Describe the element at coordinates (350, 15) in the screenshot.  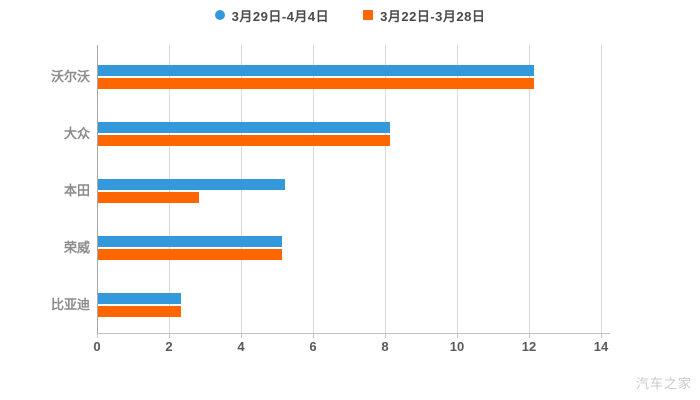
I see `legend: 3月29日-4月4日 3月22日-3月28日` at that location.